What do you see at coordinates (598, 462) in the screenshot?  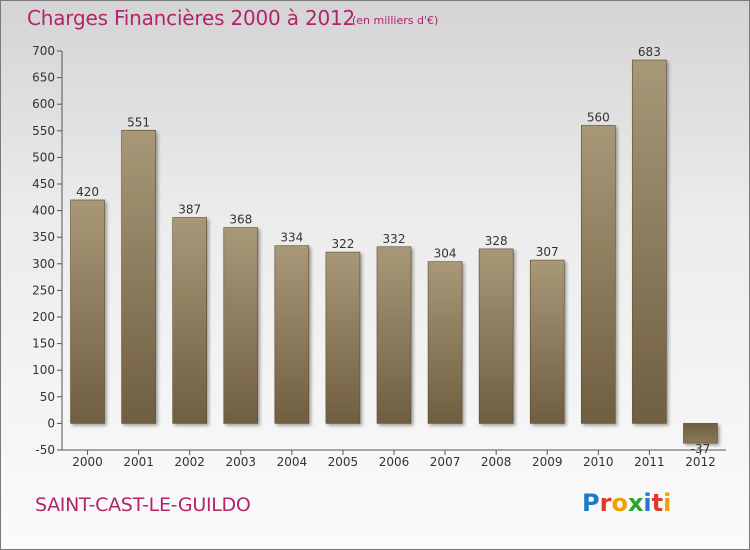 I see `x-tick-label: 2010` at bounding box center [598, 462].